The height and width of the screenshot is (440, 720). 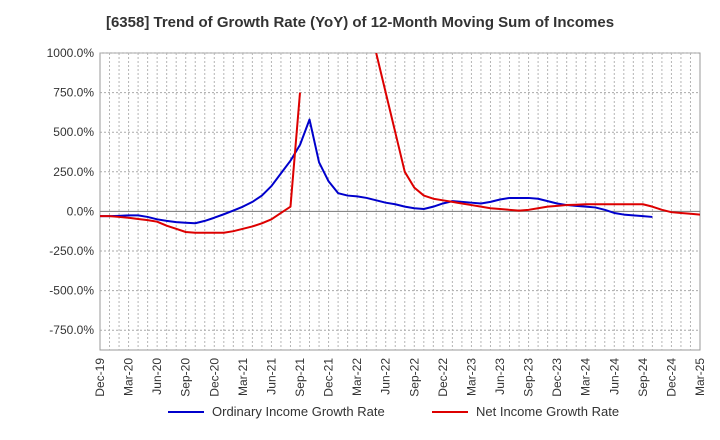 What do you see at coordinates (414, 377) in the screenshot?
I see `x-tick-label: Sep-22` at bounding box center [414, 377].